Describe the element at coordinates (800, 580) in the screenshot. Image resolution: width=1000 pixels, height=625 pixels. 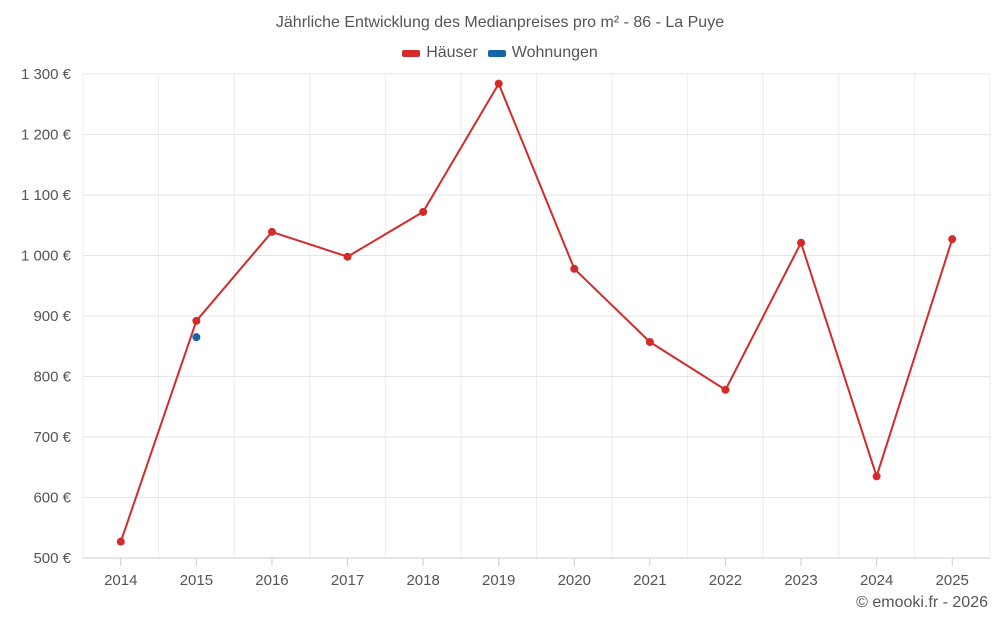
I see `x-tick-label: 2023` at that location.